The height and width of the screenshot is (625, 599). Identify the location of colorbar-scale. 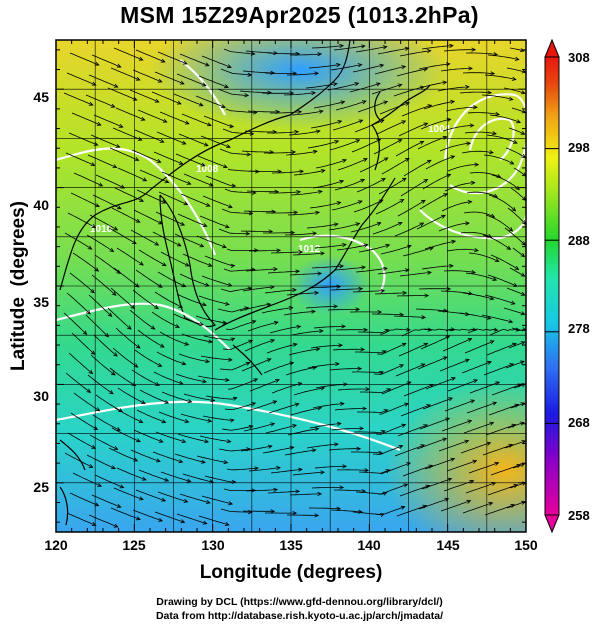
(552, 286).